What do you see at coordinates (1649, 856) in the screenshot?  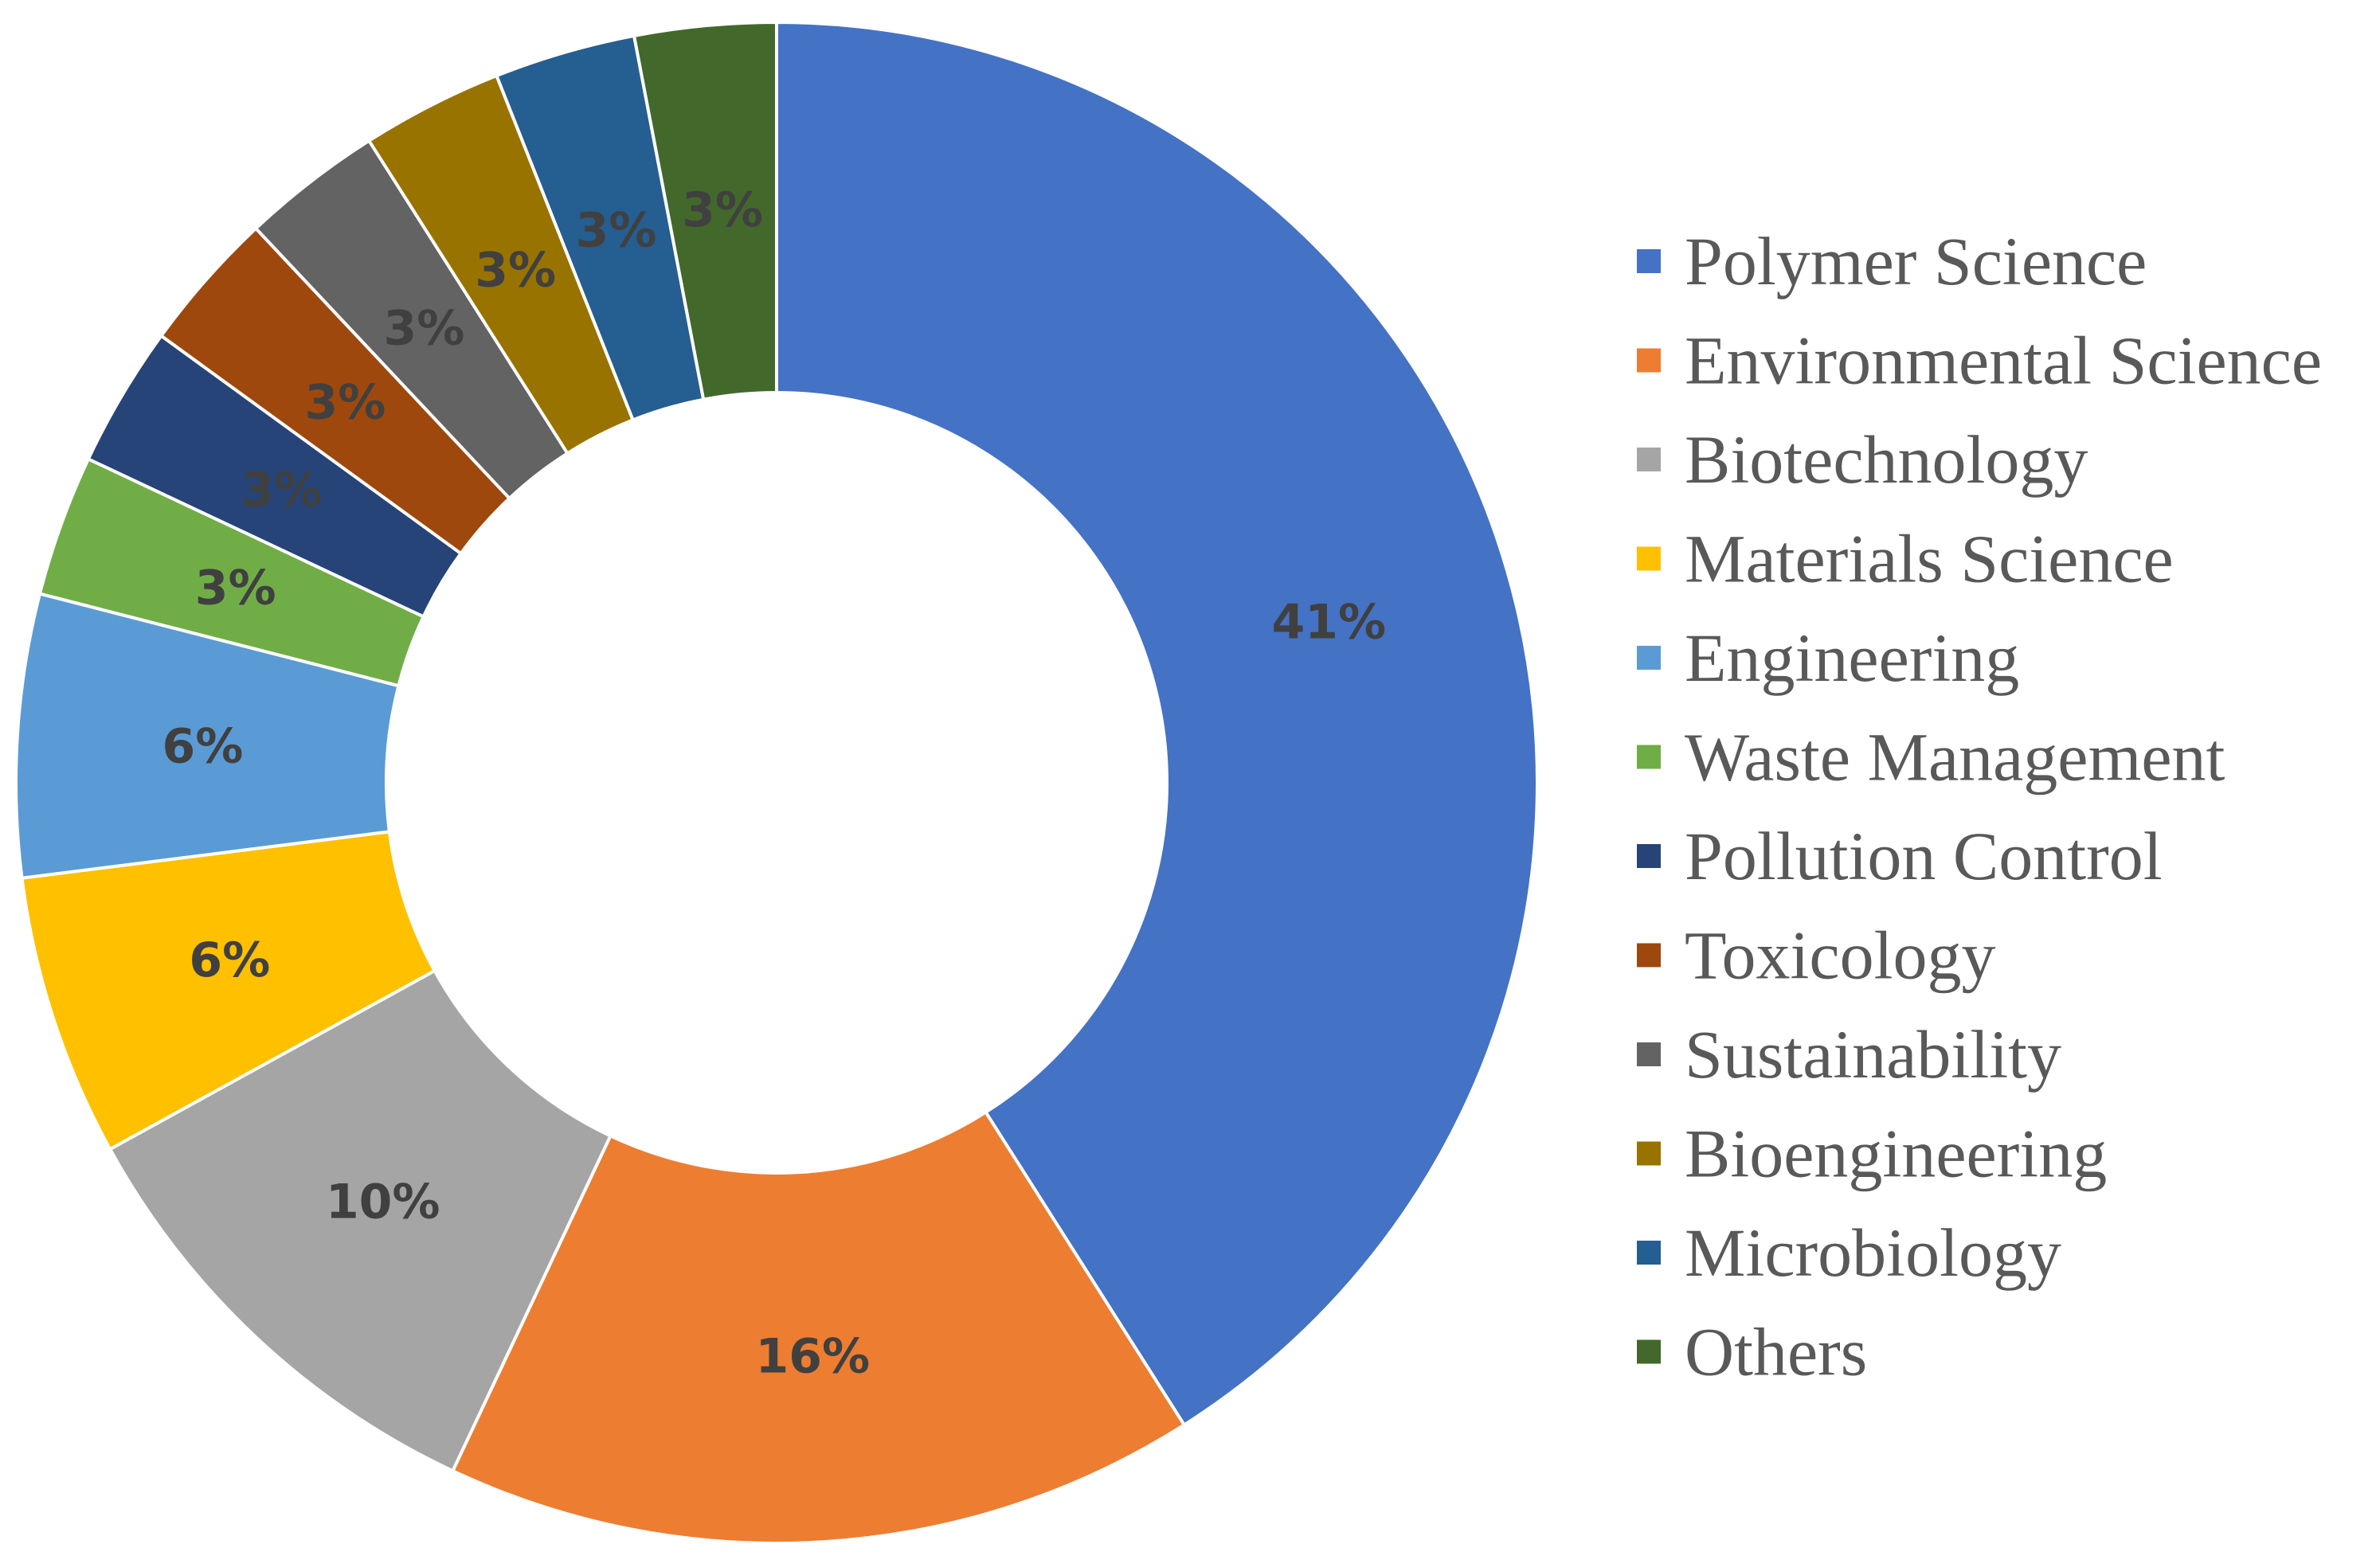 I see `legend-swatch-pollution-control` at bounding box center [1649, 856].